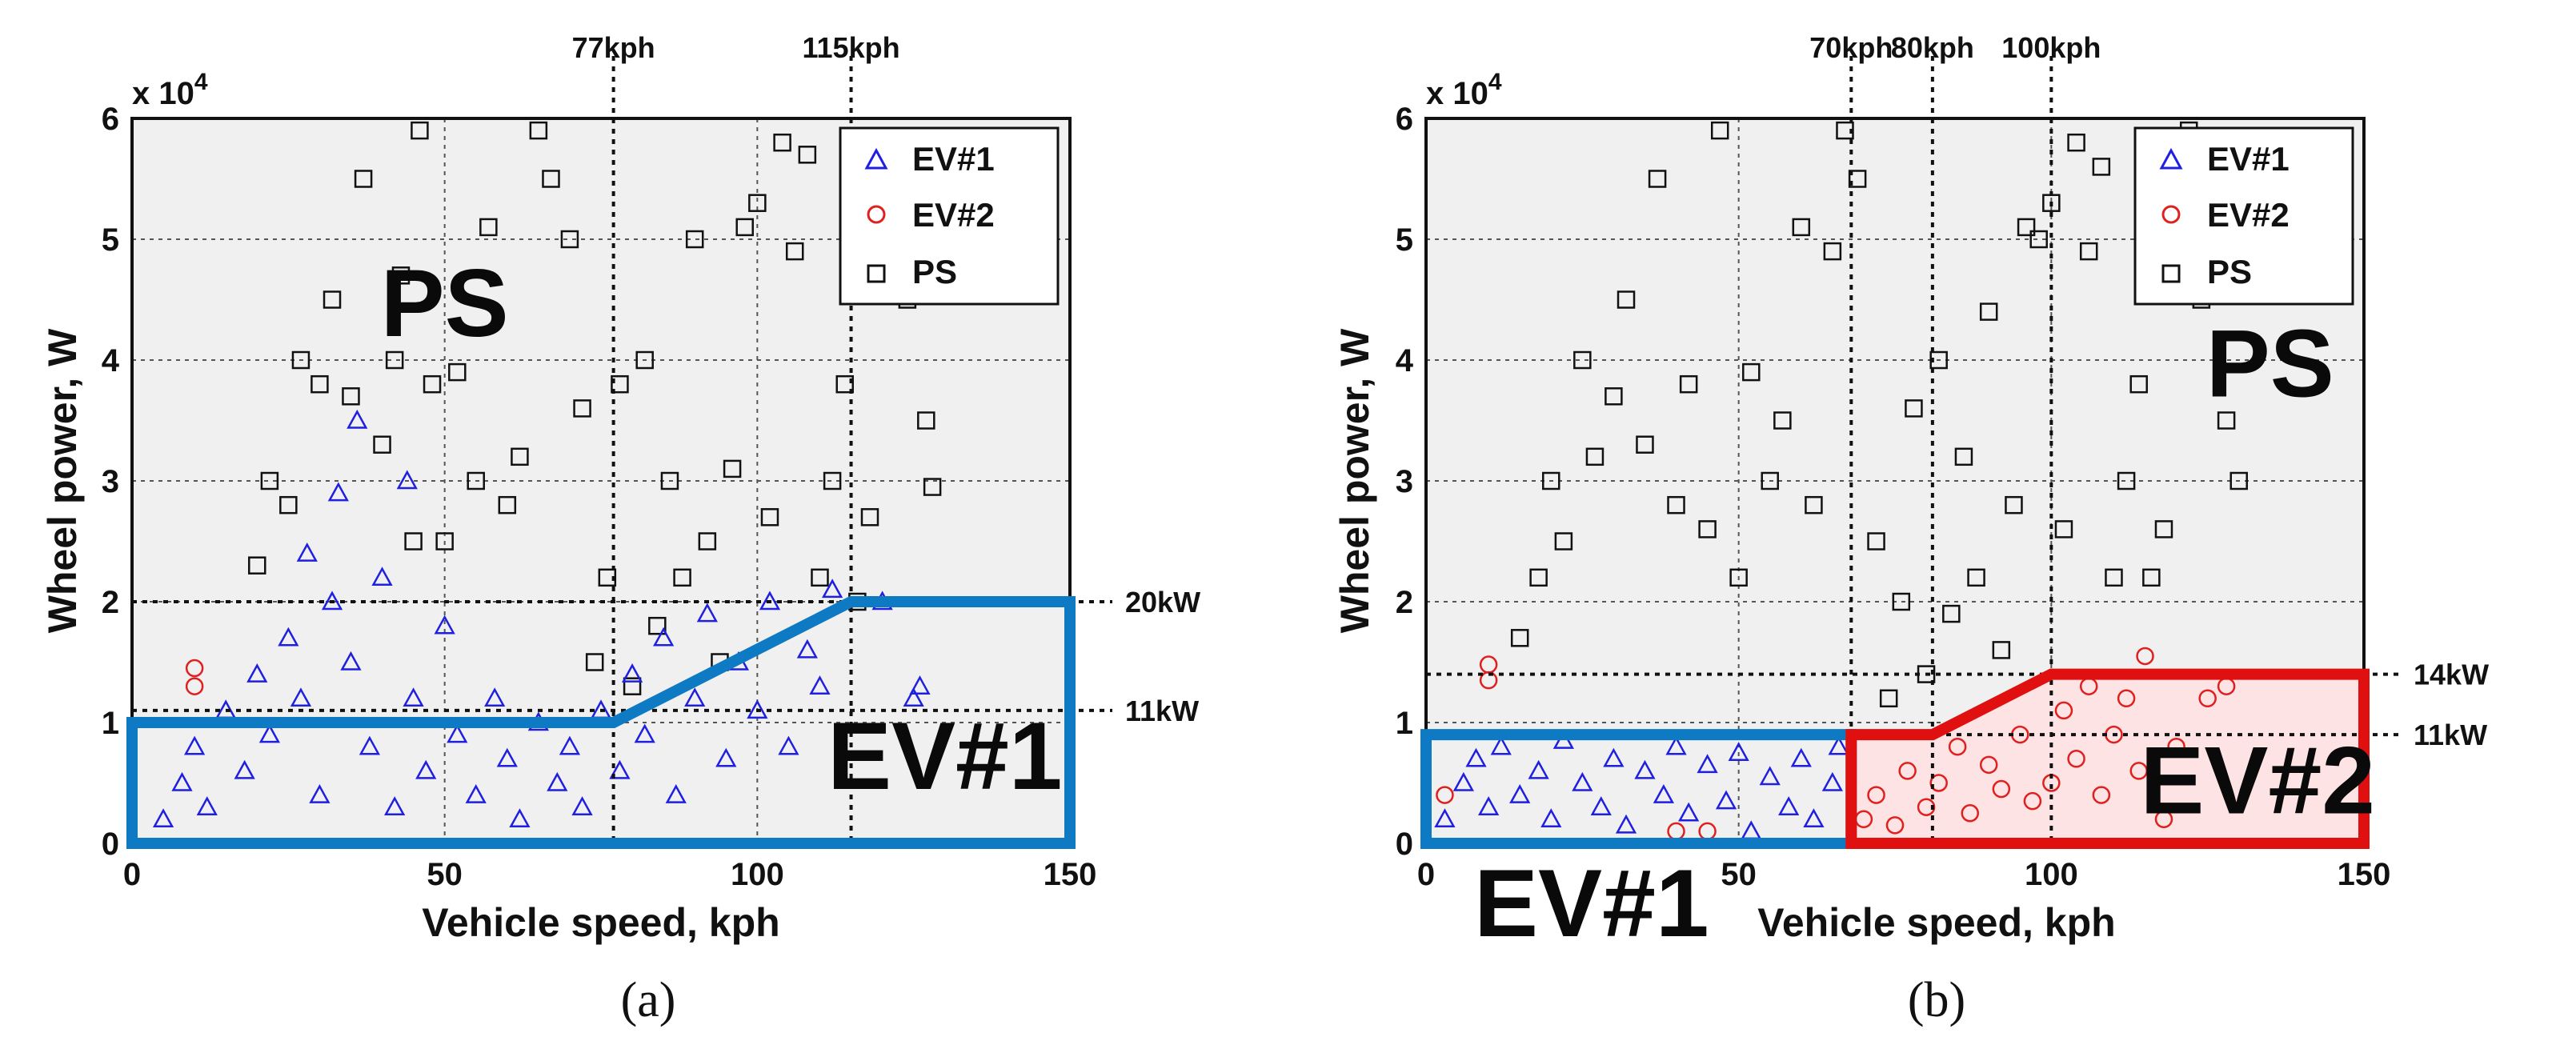 This screenshot has width=2576, height=1057. I want to click on y-tick-label: 2, so click(110, 603).